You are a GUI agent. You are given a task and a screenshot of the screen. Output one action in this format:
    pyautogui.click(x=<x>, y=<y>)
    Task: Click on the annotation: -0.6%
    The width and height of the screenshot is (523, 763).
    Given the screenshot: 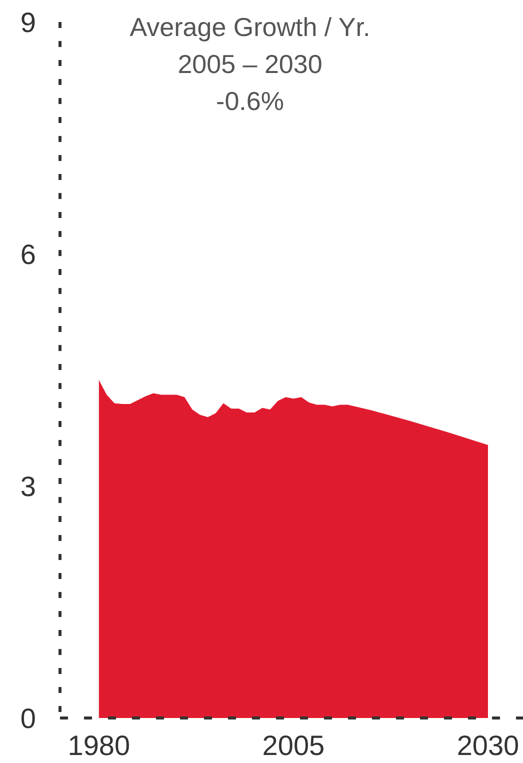 What is the action you would take?
    pyautogui.click(x=250, y=101)
    